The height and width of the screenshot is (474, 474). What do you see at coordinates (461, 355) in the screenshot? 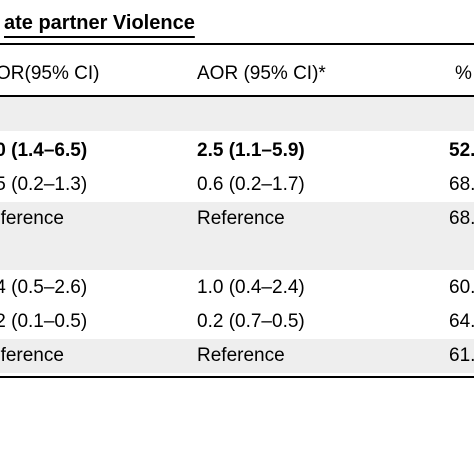
I see `cell-percent: 61.` at bounding box center [461, 355].